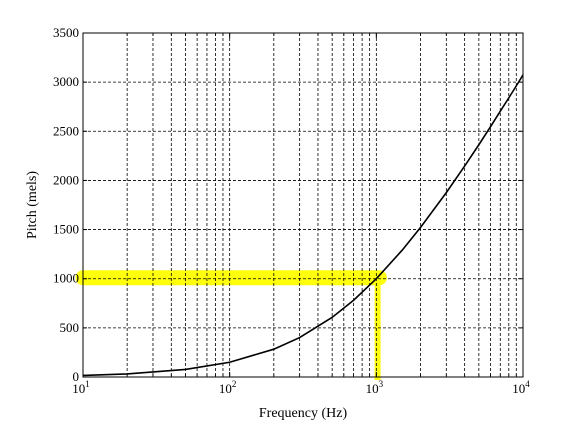 The height and width of the screenshot is (431, 573). Describe the element at coordinates (303, 413) in the screenshot. I see `x-axis-title: Frequency (Hz)` at that location.